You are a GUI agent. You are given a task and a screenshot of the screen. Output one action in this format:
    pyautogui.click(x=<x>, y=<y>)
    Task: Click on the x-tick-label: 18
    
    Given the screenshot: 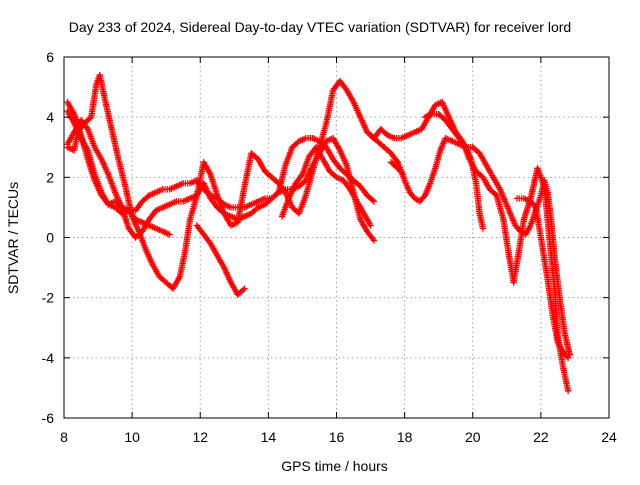 What is the action you would take?
    pyautogui.click(x=405, y=437)
    